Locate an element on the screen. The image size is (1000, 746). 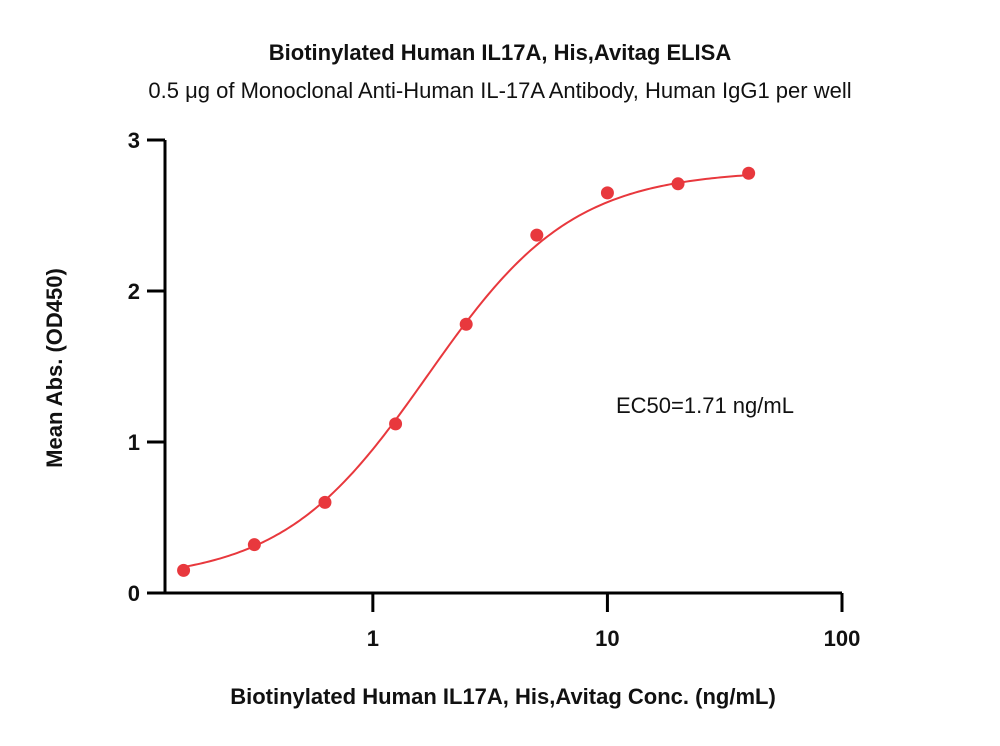
y-axis-ticks: 0 1 2 3 is located at coordinates (146, 367).